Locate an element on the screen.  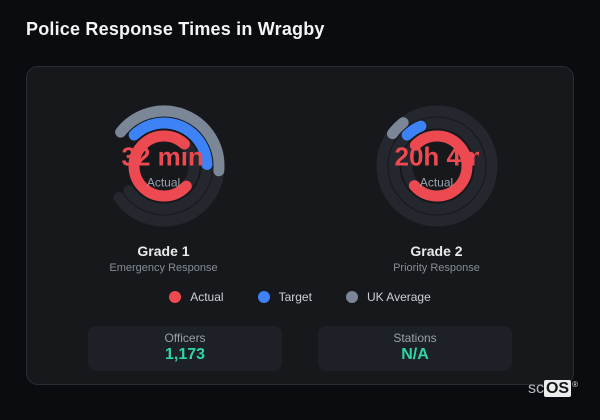
gauge-sublabel: Priority Response is located at coordinates (436, 268).